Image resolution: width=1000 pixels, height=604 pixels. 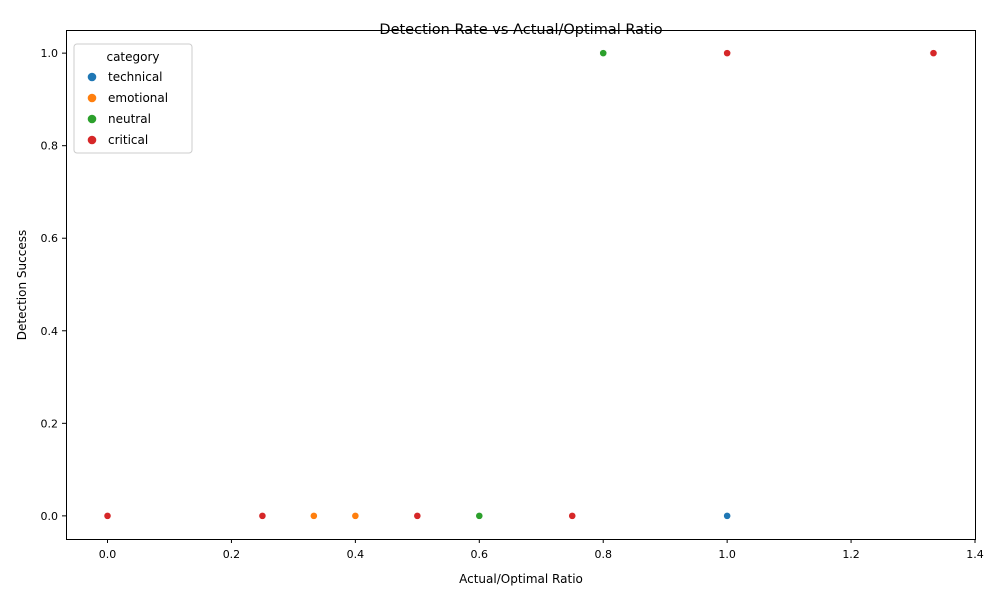 I want to click on legend-label: critical, so click(x=128, y=140).